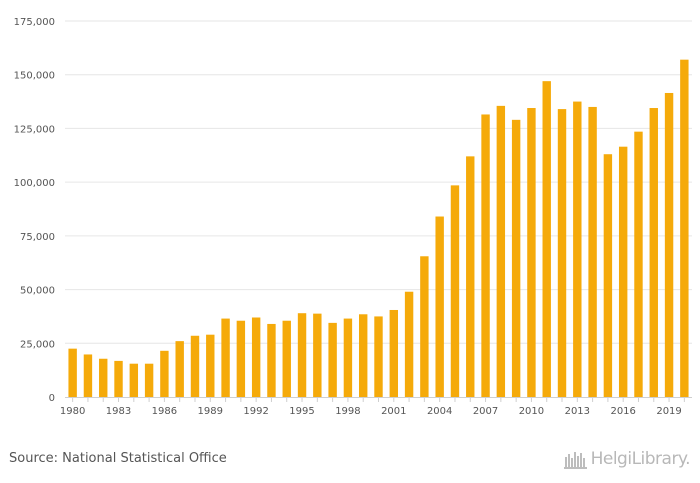  I want to click on bar-1995, so click(302, 355).